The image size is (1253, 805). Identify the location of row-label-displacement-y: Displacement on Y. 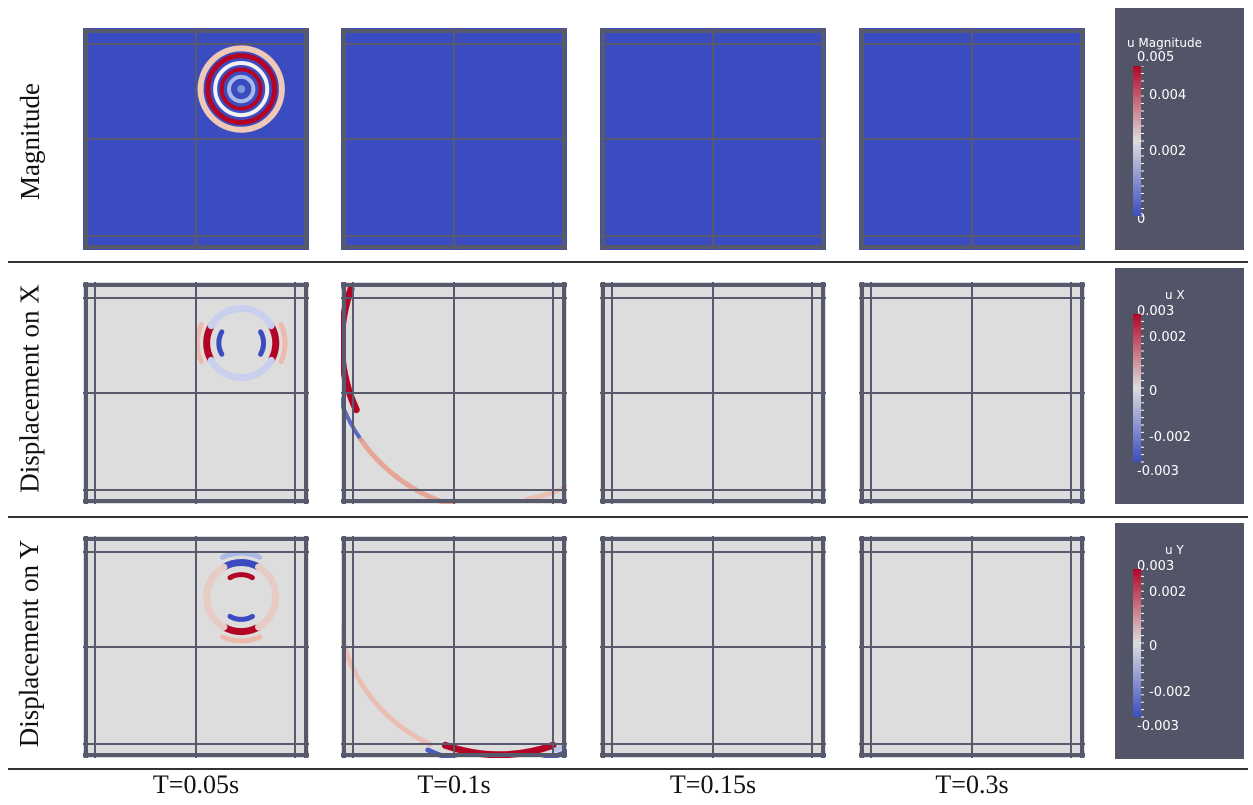
(30, 643).